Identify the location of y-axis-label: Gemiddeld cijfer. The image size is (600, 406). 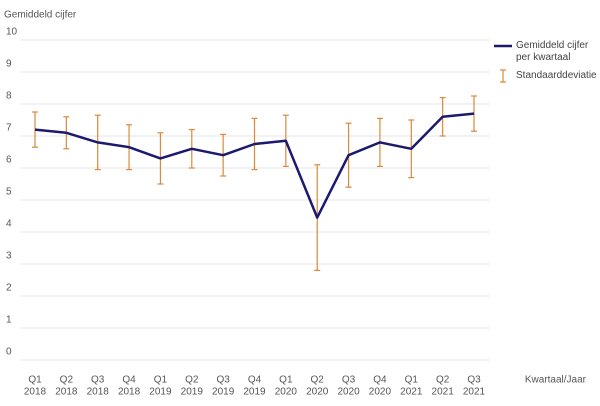
(40, 15).